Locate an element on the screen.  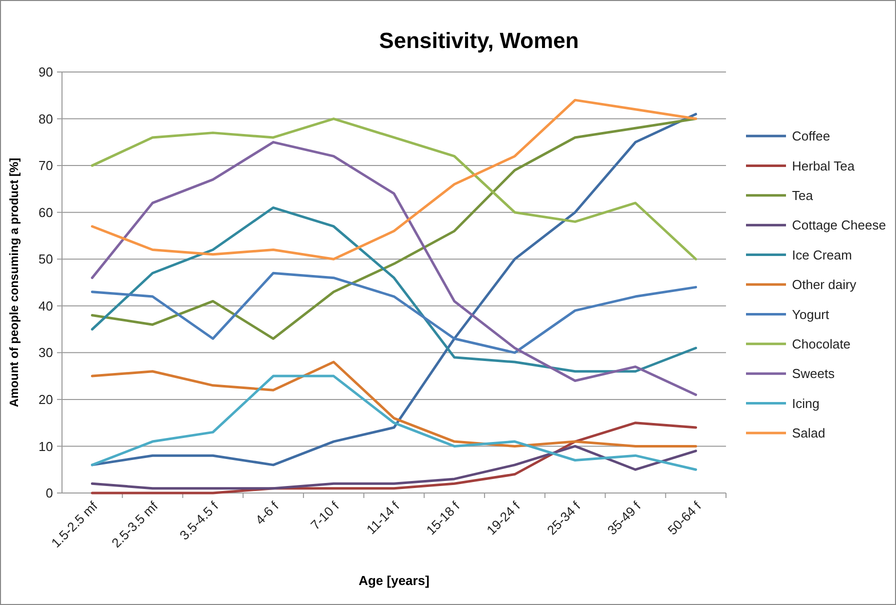
x-tick-label: 4-6 f is located at coordinates (267, 513).